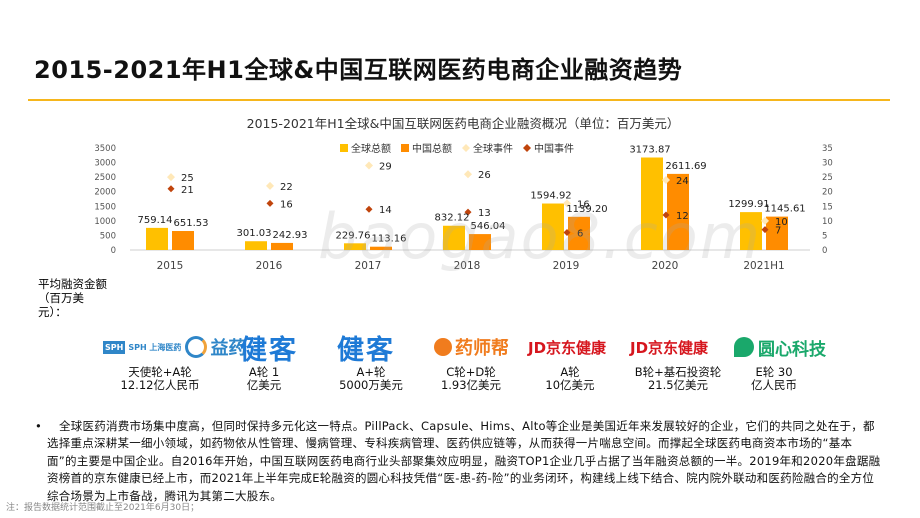 This screenshot has width=920, height=518. I want to click on event-count-label: 29, so click(385, 166).